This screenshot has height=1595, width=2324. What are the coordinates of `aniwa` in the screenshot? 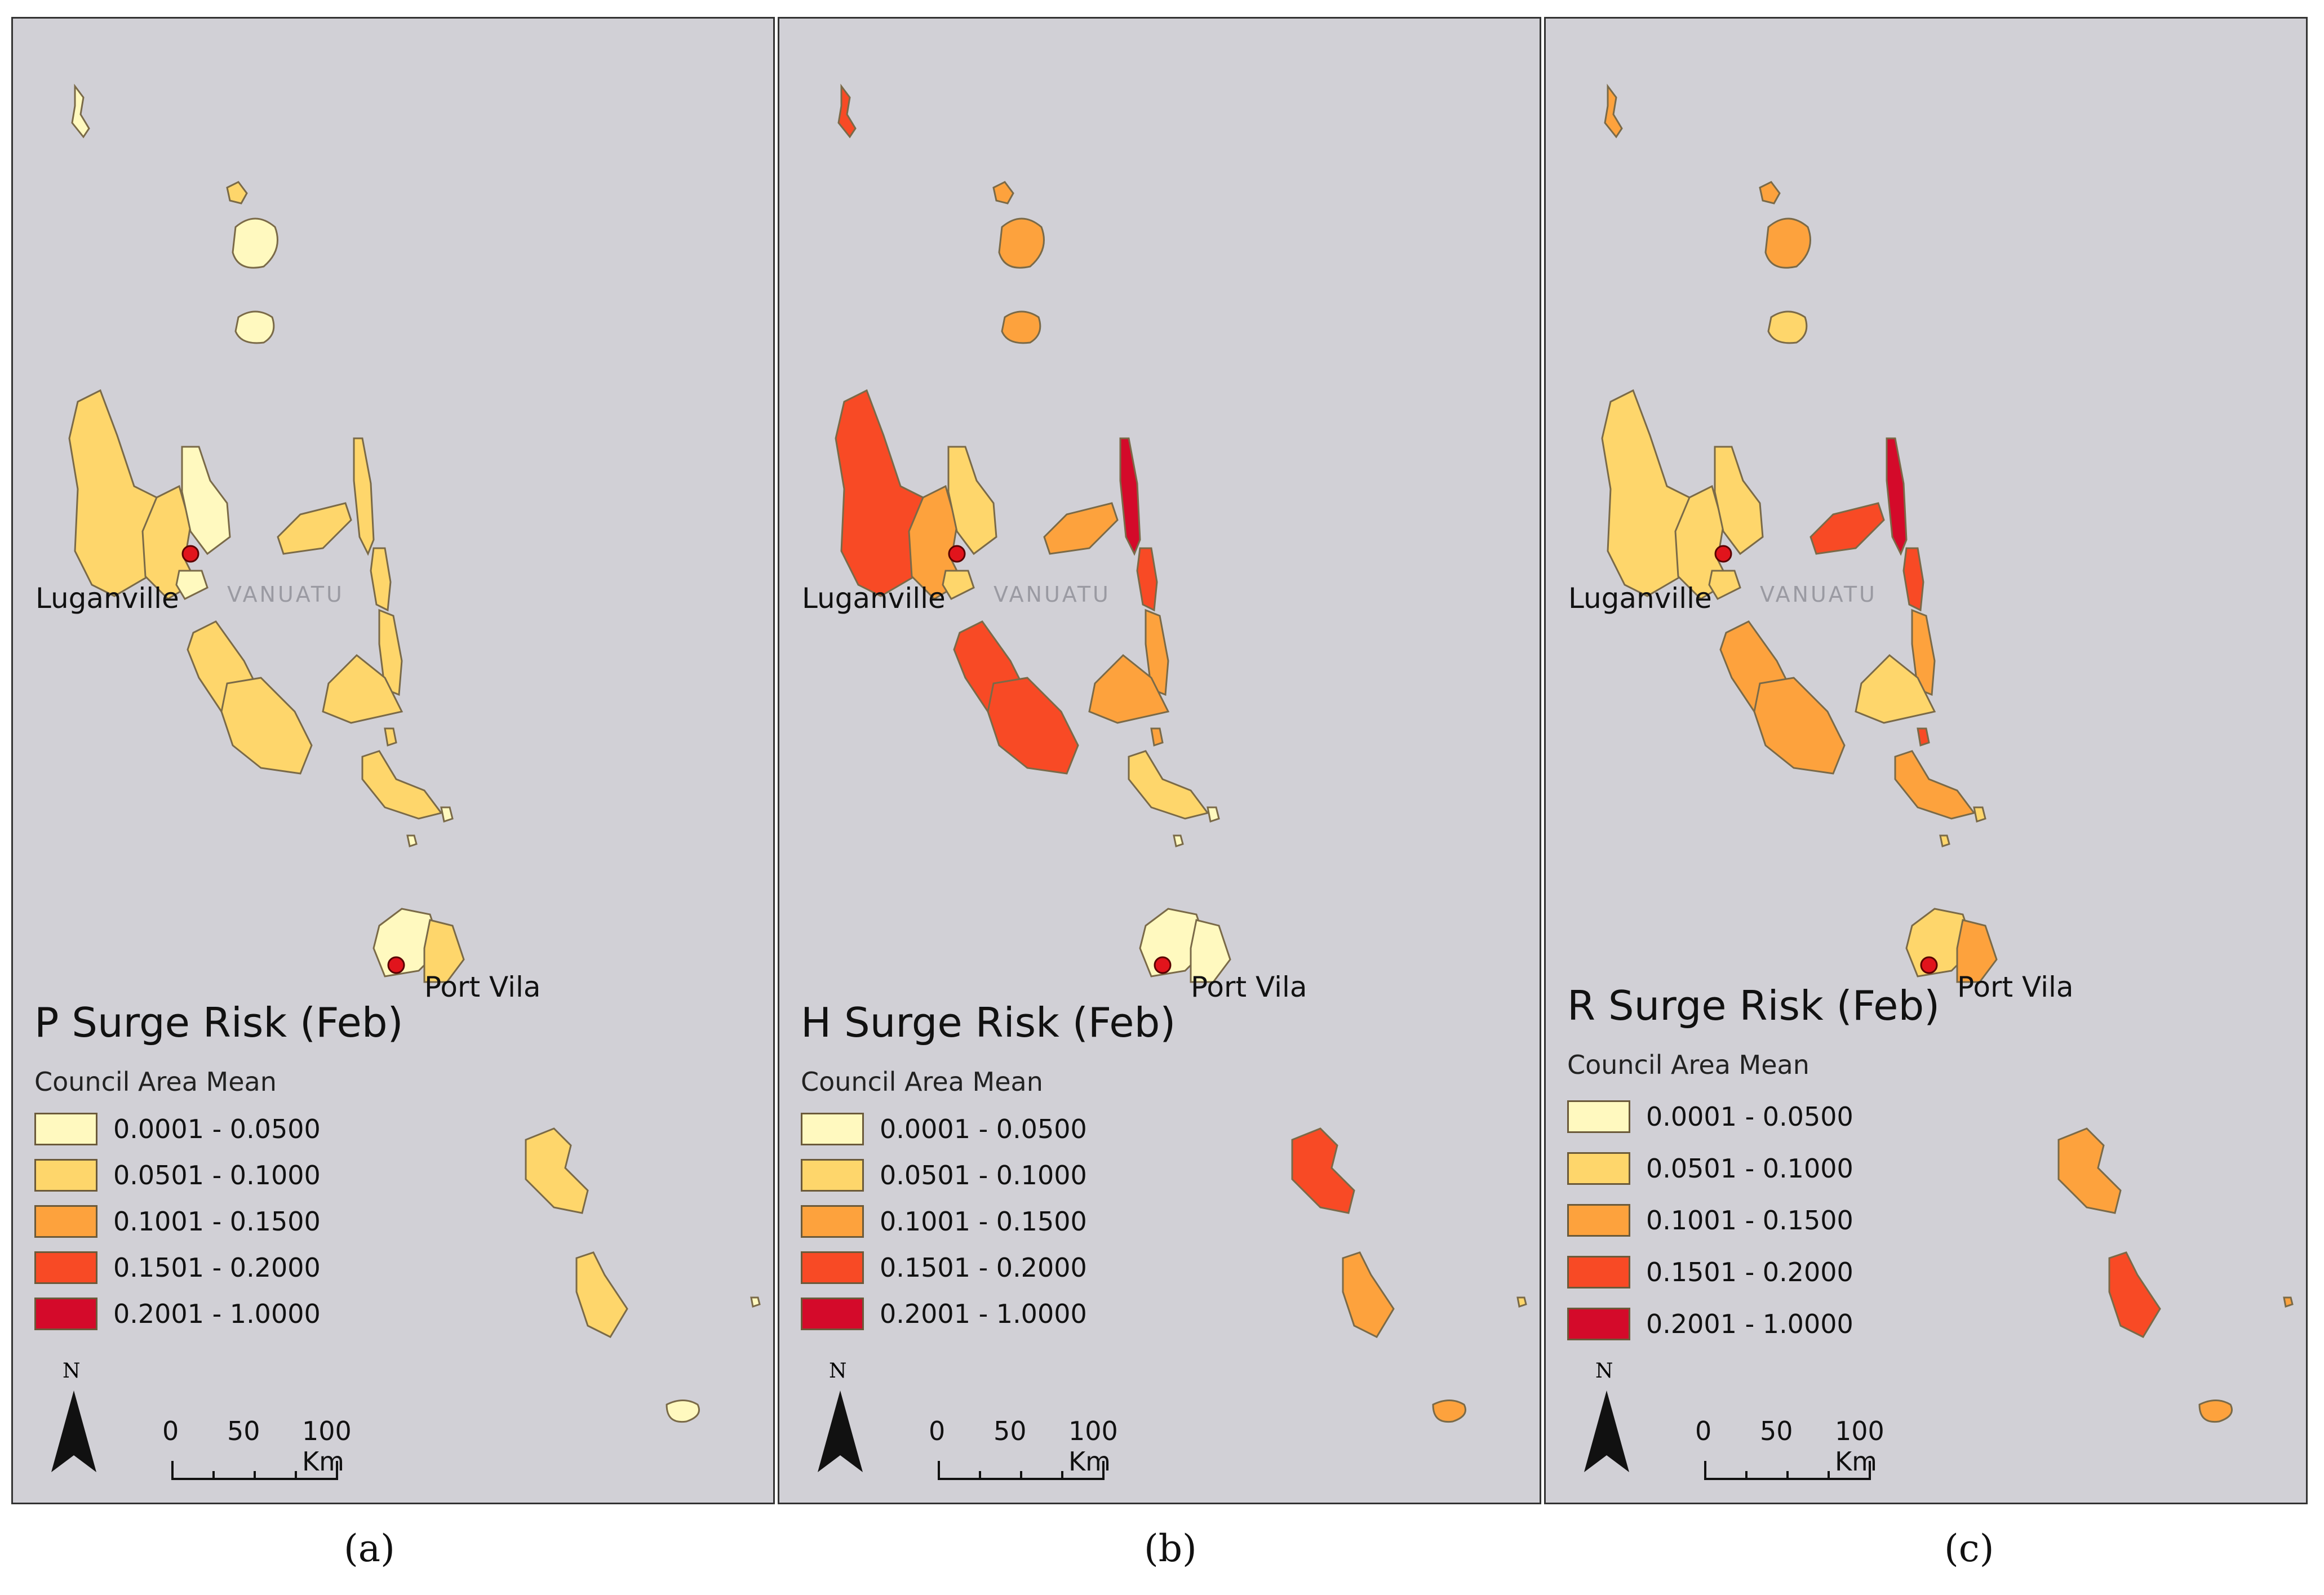 It's located at (1521, 1302).